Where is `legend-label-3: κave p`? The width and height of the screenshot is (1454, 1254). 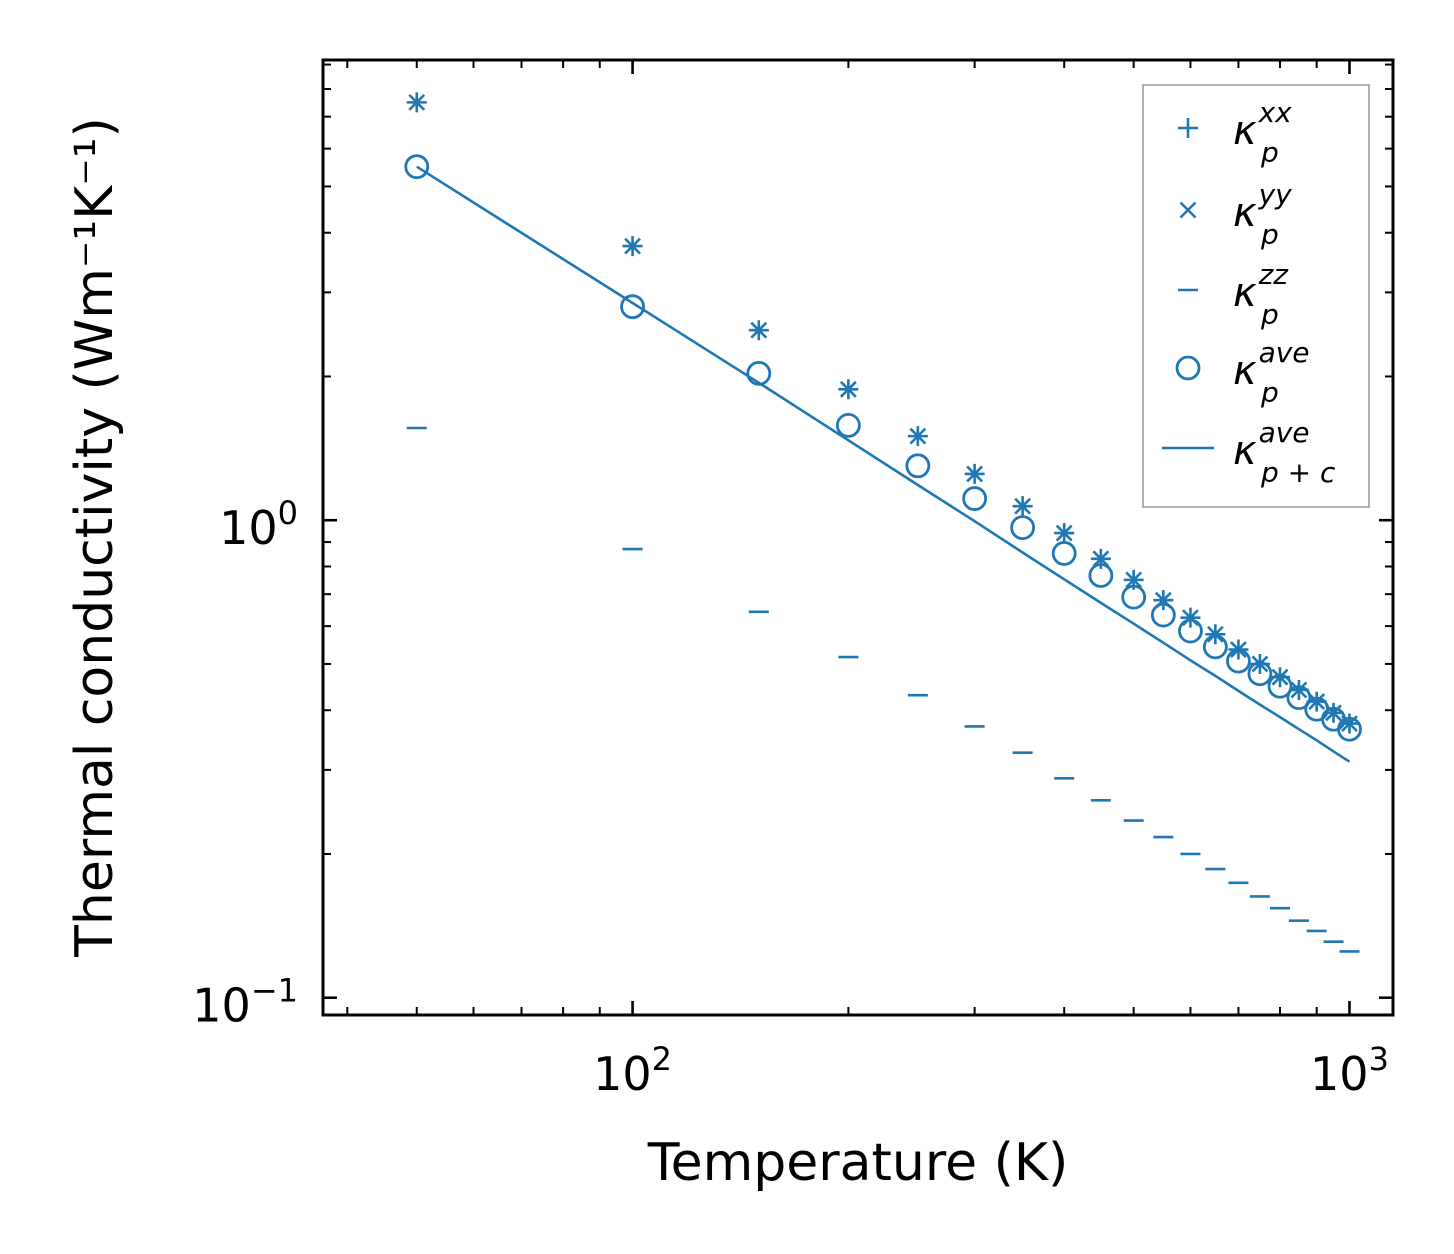 legend-label-3: κave p is located at coordinates (1271, 372).